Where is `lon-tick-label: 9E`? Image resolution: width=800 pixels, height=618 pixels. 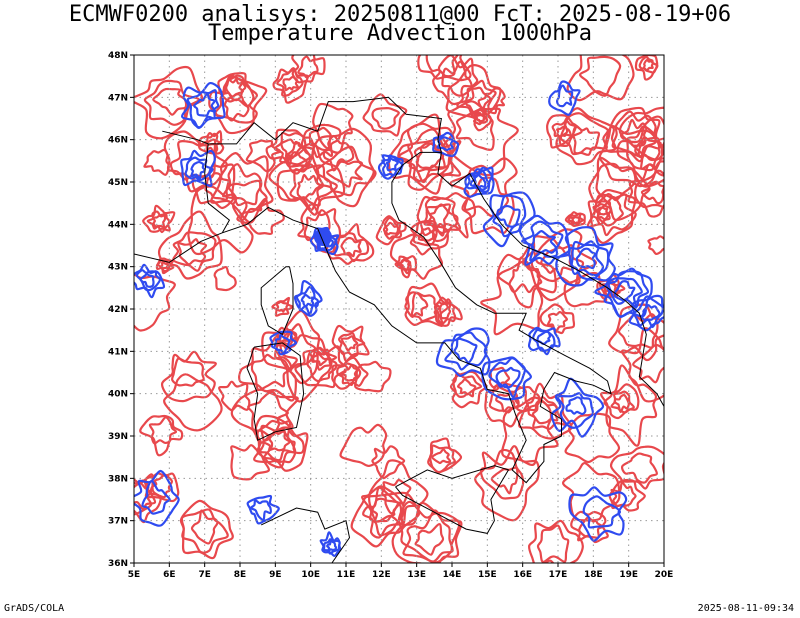
lon-tick-label: 9E is located at coordinates (275, 575).